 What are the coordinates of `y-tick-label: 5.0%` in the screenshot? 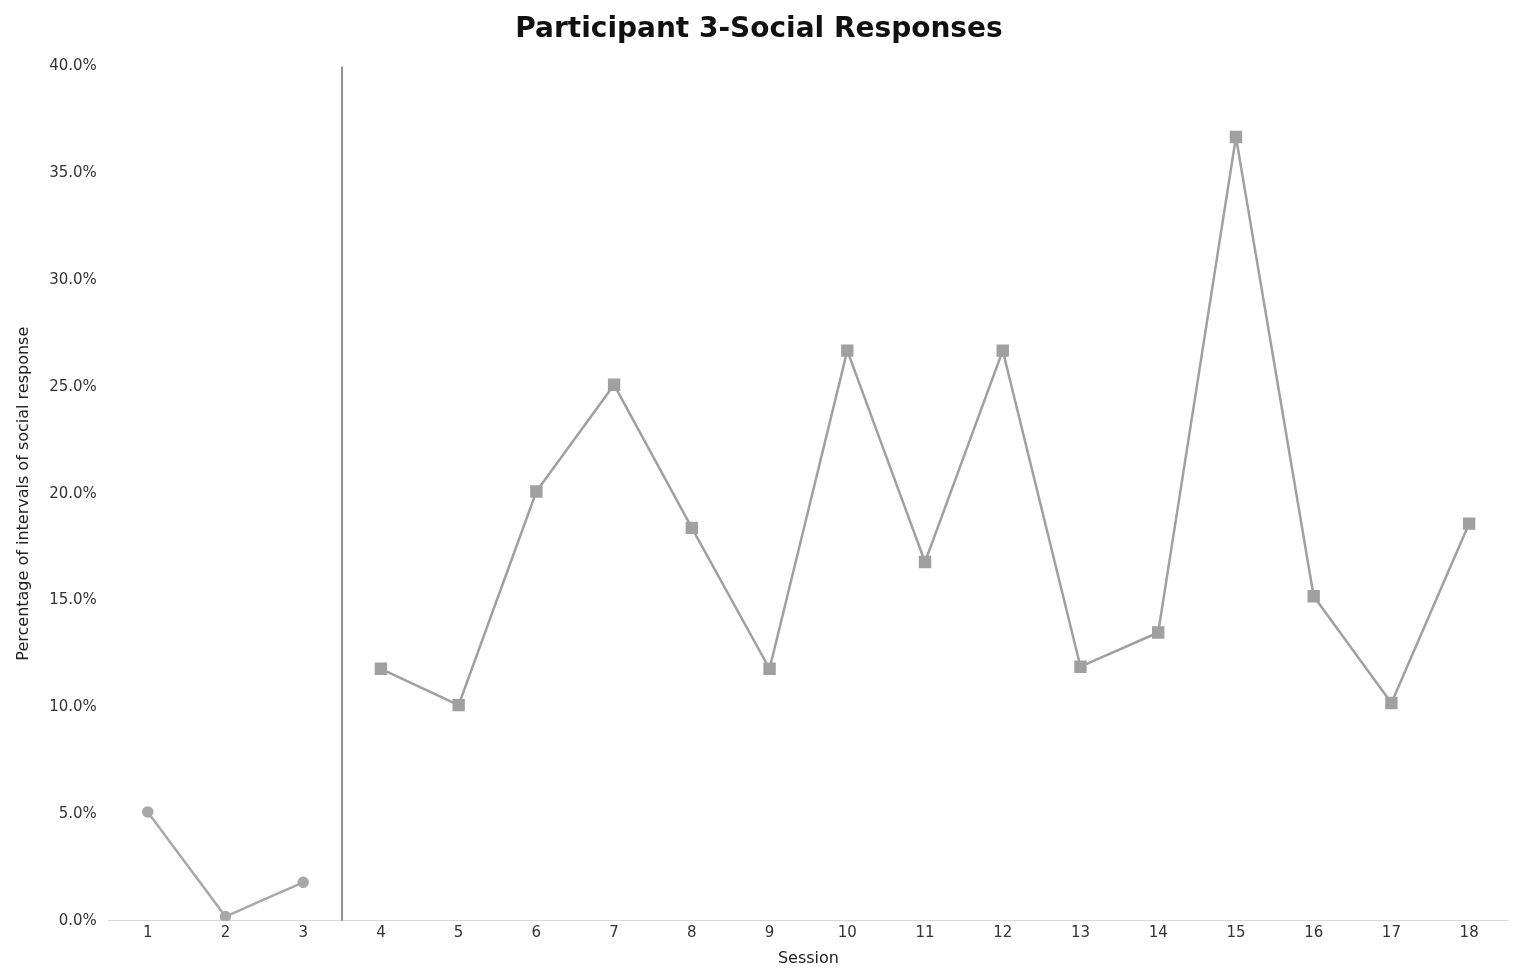 It's located at (77, 812).